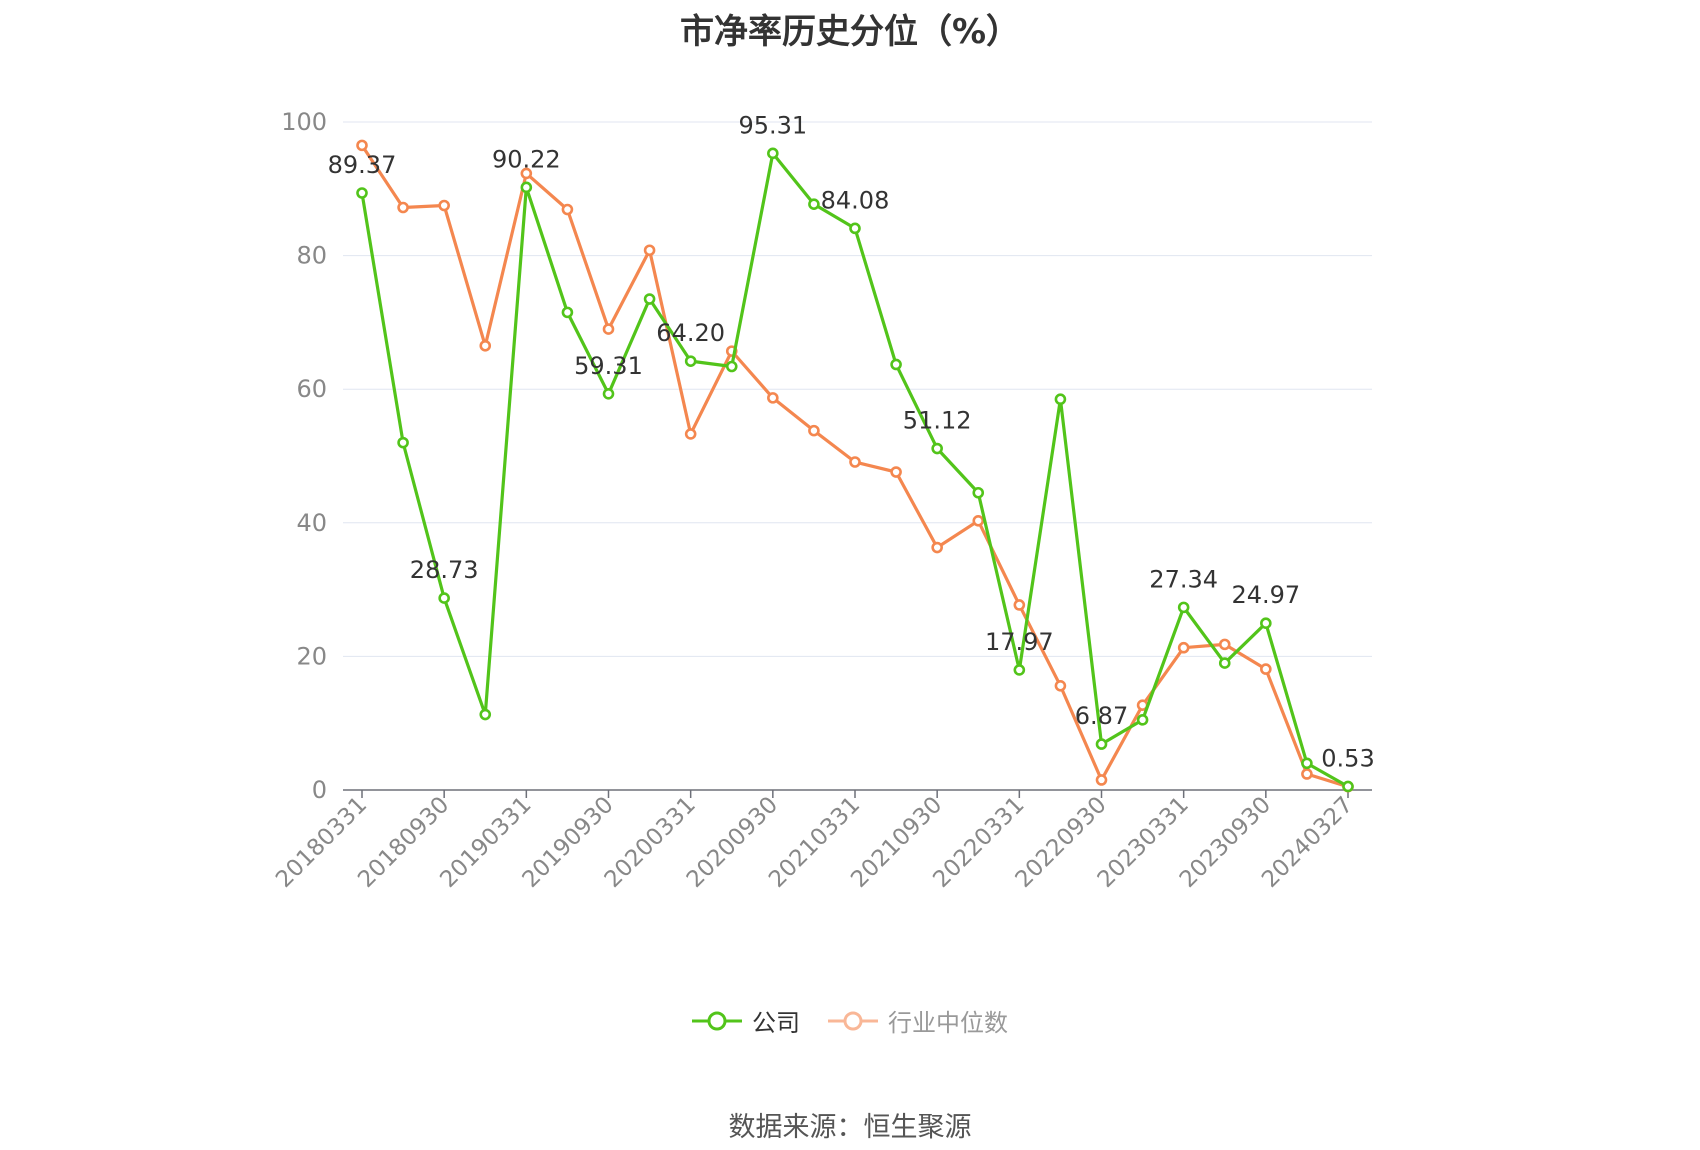  What do you see at coordinates (311, 656) in the screenshot?
I see `y-tick-label: 20` at bounding box center [311, 656].